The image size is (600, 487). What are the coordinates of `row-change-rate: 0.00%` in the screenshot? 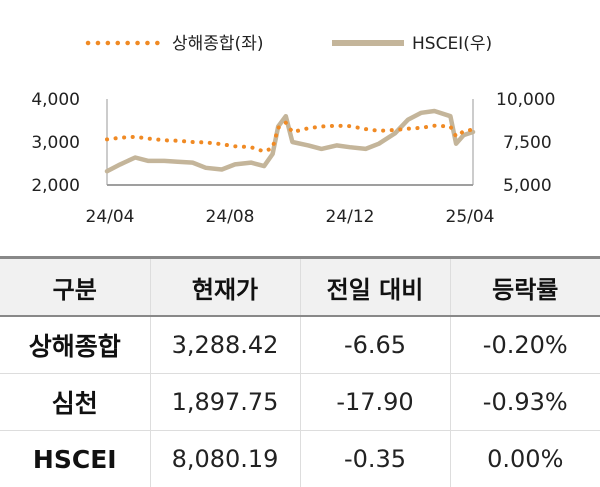 It's located at (525, 459).